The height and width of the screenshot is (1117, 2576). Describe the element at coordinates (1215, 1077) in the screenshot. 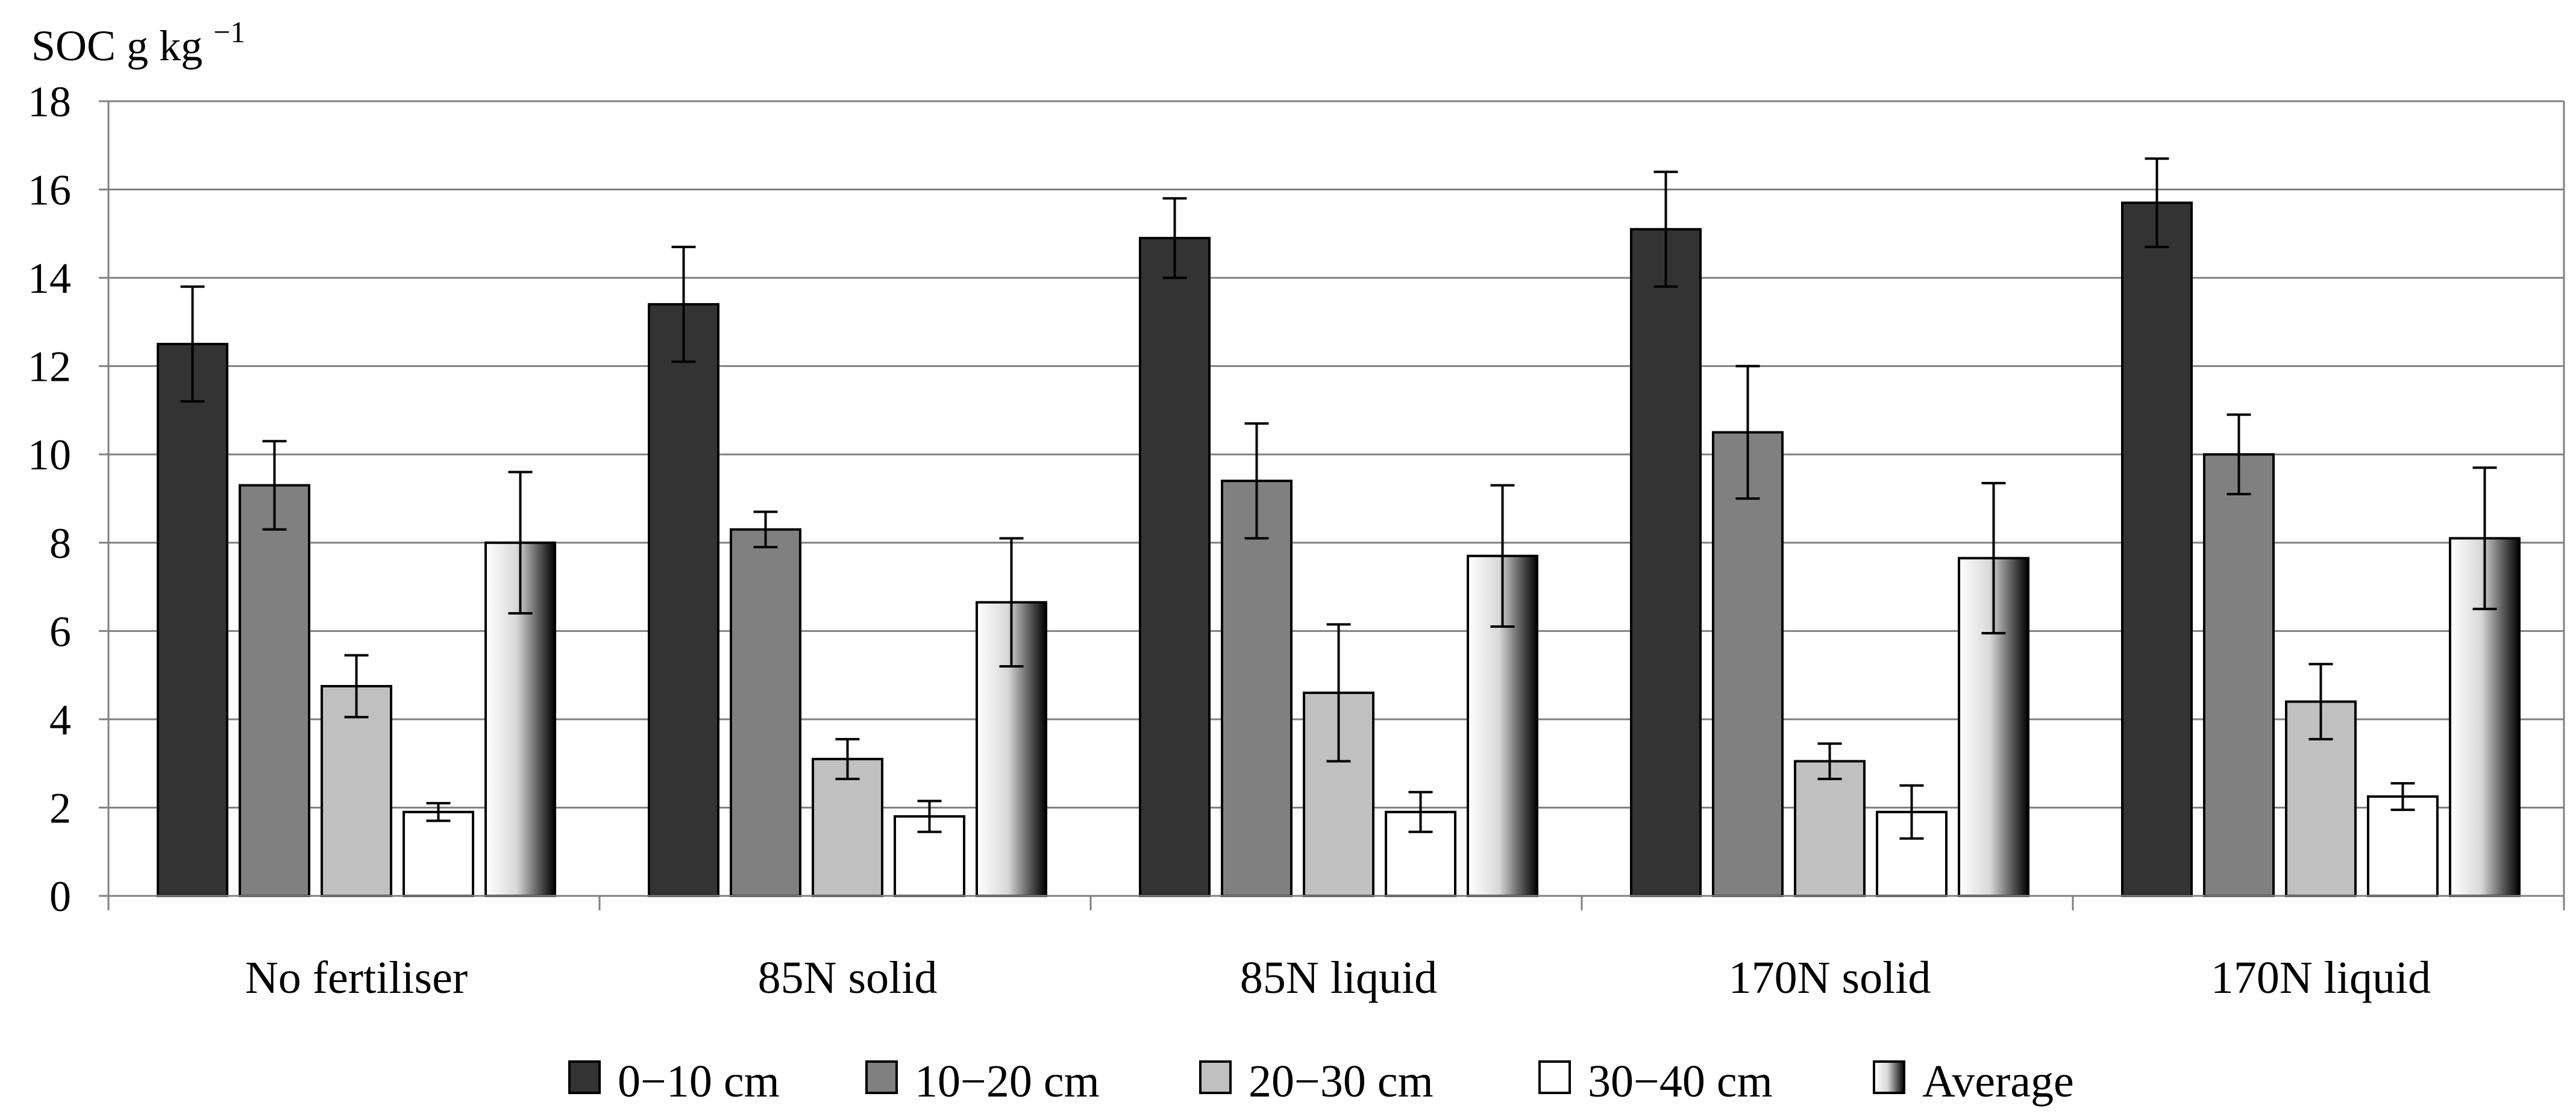

I see `legend-swatch-20-30-cm` at that location.